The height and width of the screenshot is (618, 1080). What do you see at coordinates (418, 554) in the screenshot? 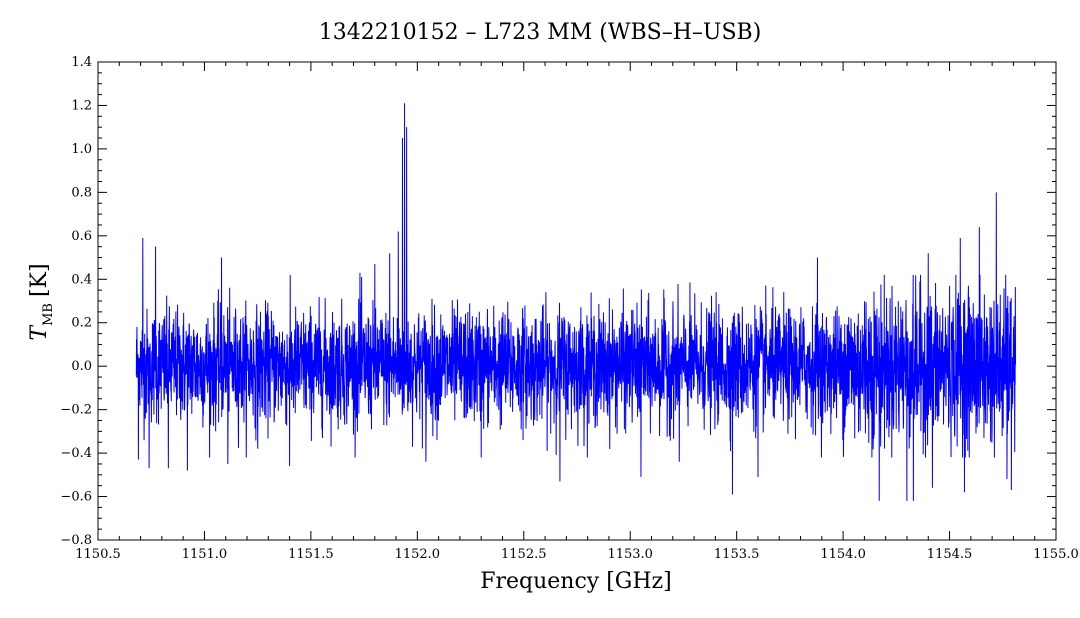
I see `x-tick-label: 1152.0` at bounding box center [418, 554].